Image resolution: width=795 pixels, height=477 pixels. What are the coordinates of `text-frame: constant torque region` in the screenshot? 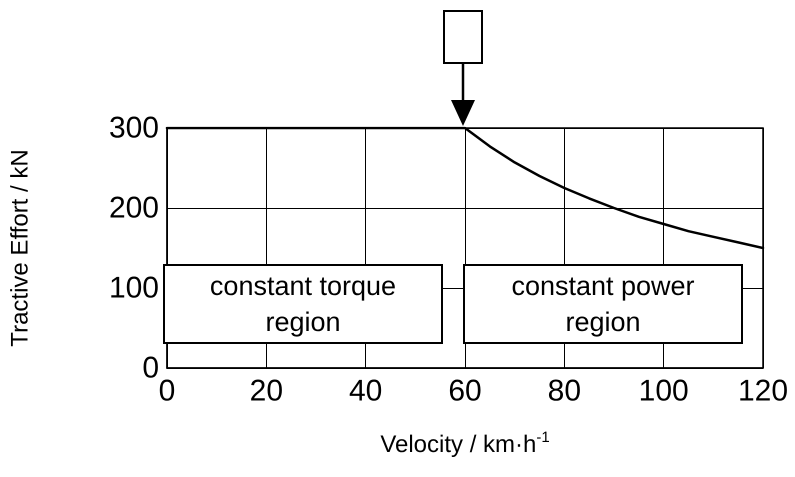 It's located at (303, 304).